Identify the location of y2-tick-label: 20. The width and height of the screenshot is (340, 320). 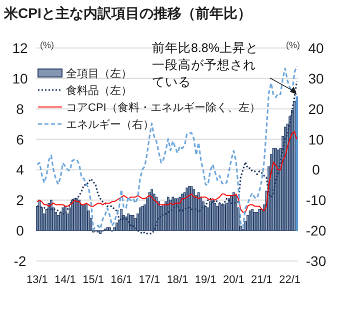
(316, 108).